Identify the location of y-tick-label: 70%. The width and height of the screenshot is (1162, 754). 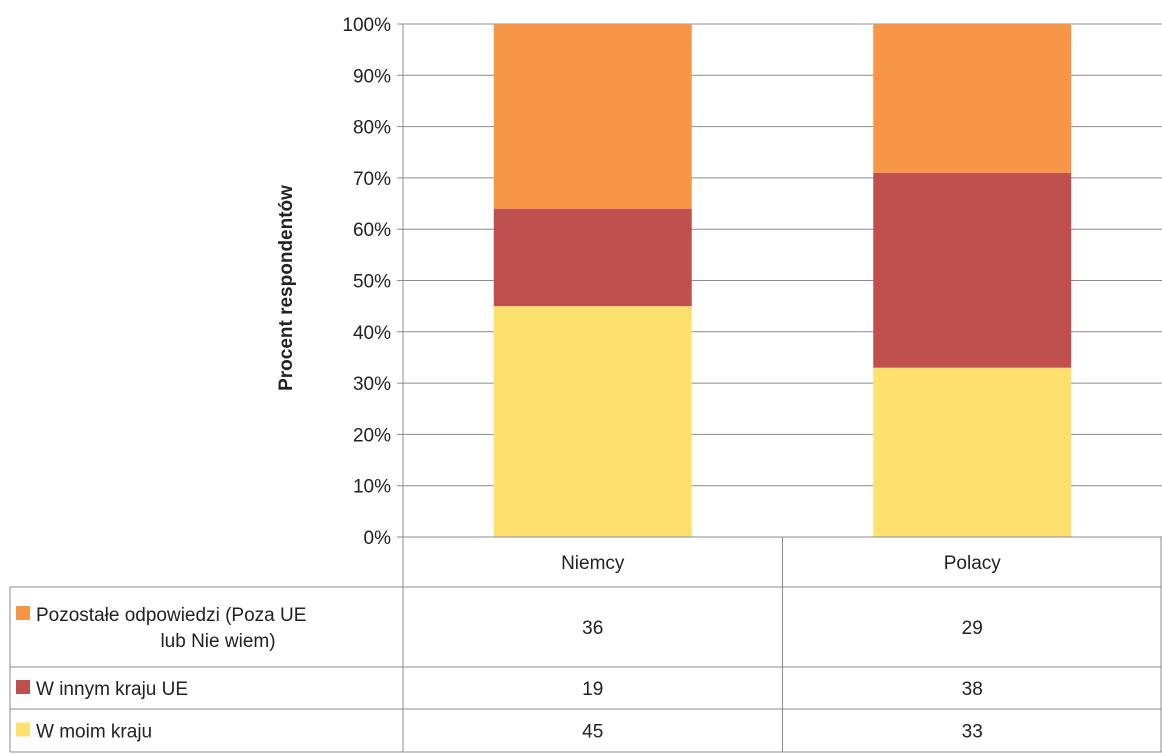
(372, 179).